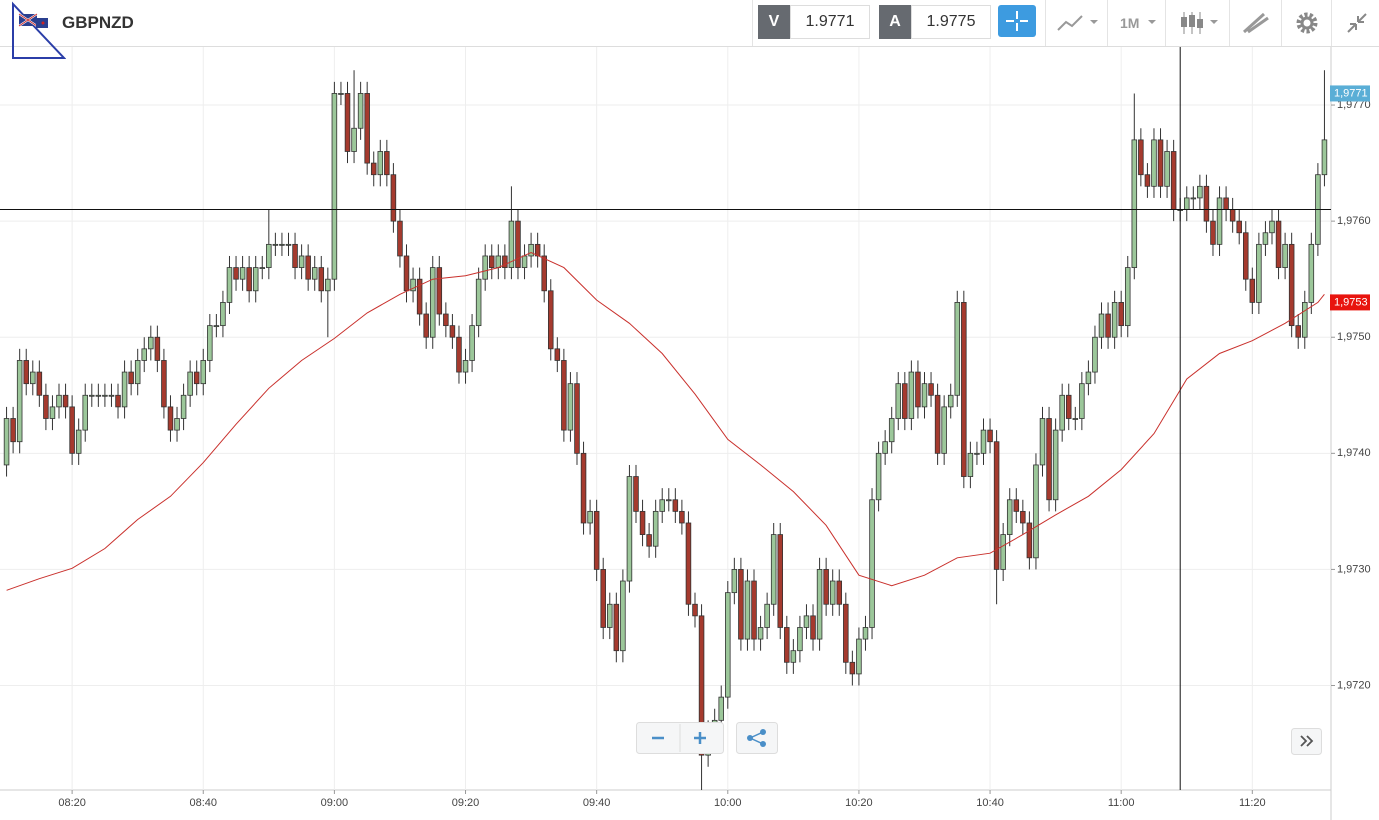 Image resolution: width=1379 pixels, height=820 pixels. I want to click on x-tick-label: 11:20, so click(1252, 803).